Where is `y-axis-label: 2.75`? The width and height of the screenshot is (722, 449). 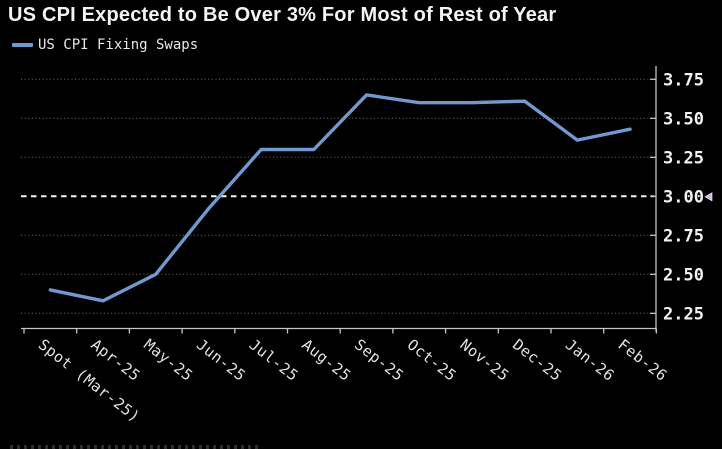
y-axis-label: 2.75 is located at coordinates (683, 236).